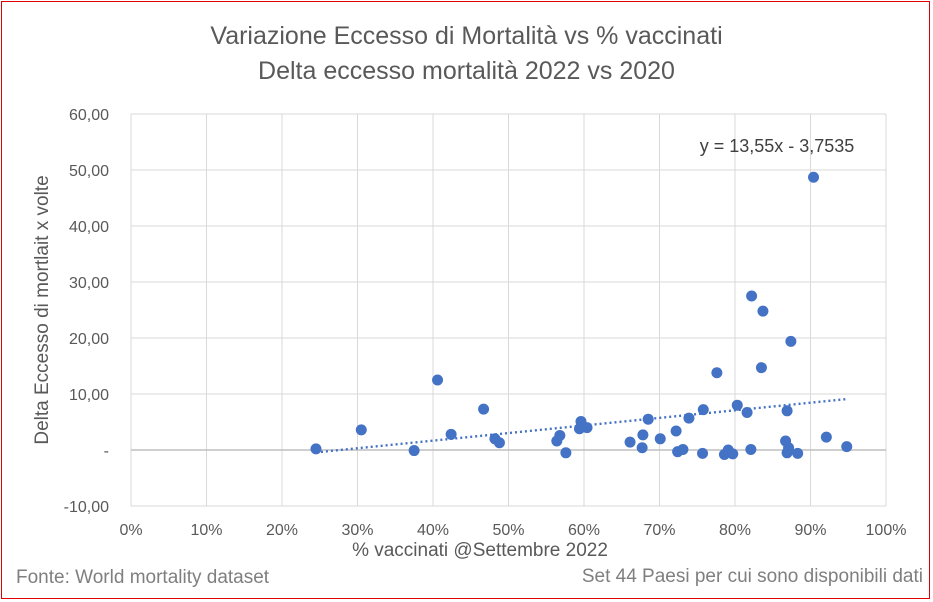 This screenshot has width=933, height=602. Describe the element at coordinates (130, 530) in the screenshot. I see `x-tick-label: 0%` at that location.